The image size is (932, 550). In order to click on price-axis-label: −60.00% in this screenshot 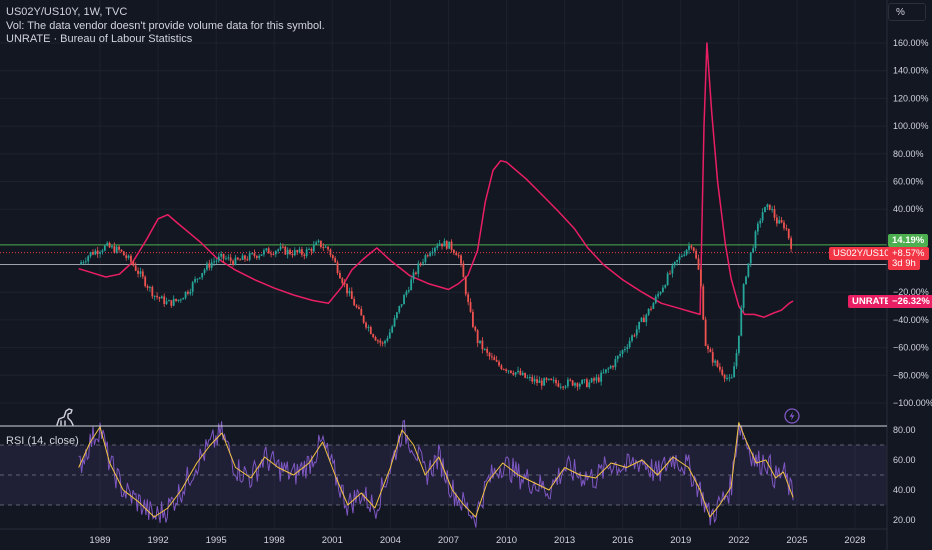, I will do `click(911, 348)`.